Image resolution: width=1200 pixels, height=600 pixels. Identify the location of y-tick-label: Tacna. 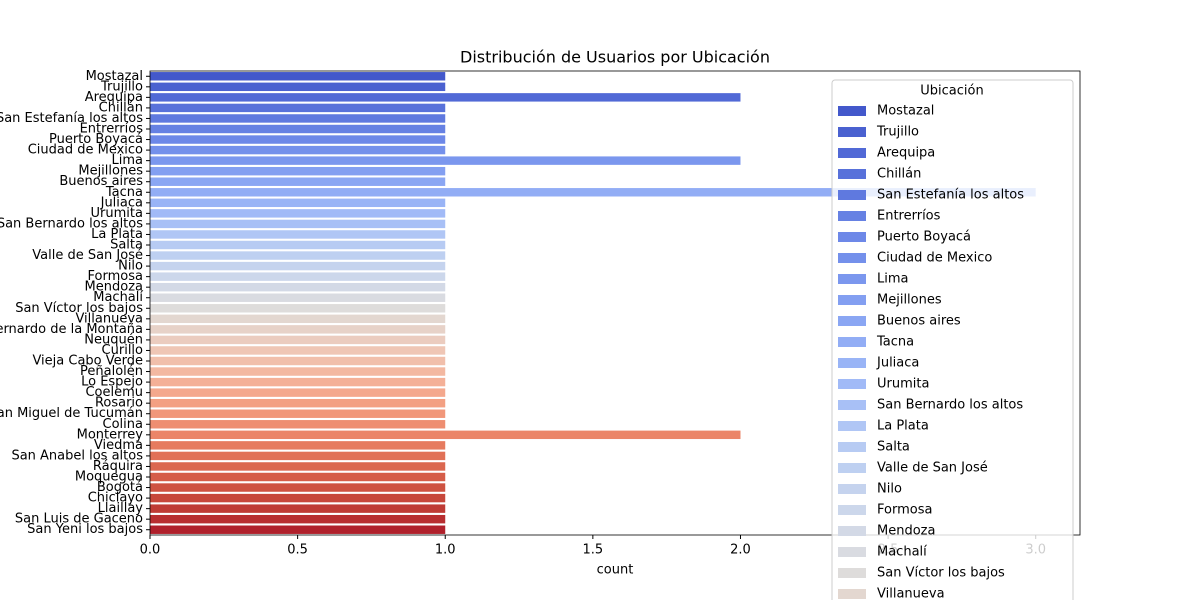
(124, 192).